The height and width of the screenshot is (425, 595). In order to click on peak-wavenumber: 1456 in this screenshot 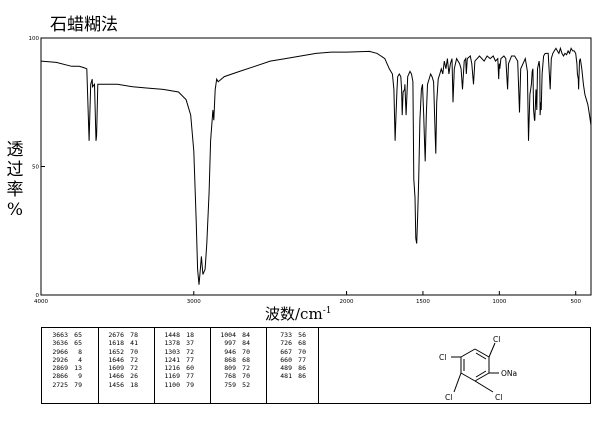, I will do `click(116, 384)`.